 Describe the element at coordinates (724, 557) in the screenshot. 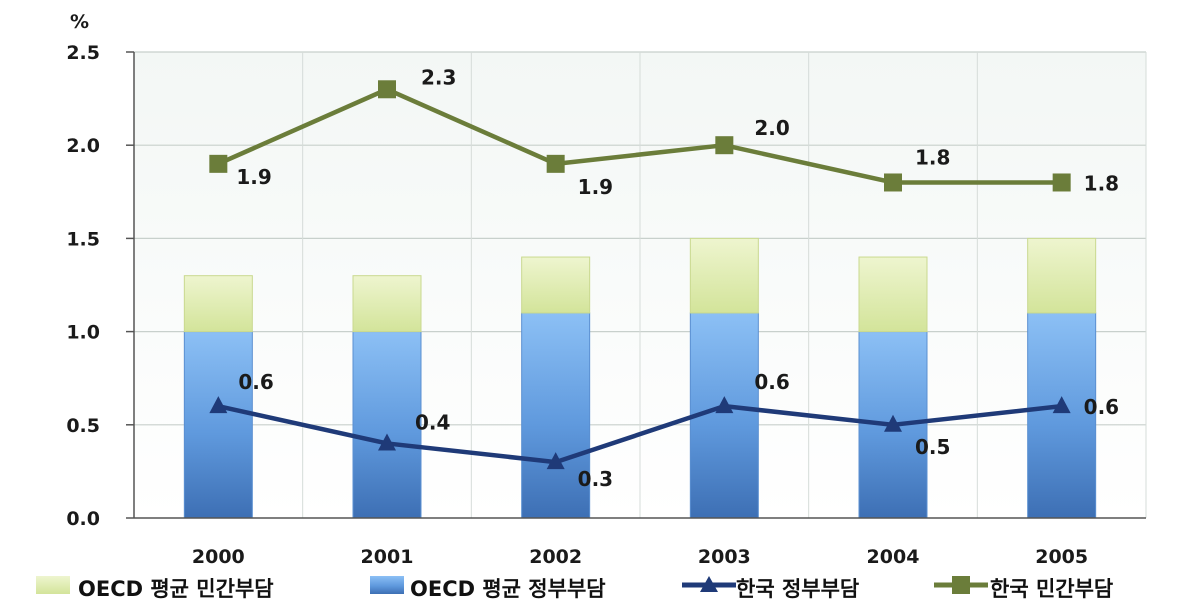

I see `x-tick-label: 2003` at that location.